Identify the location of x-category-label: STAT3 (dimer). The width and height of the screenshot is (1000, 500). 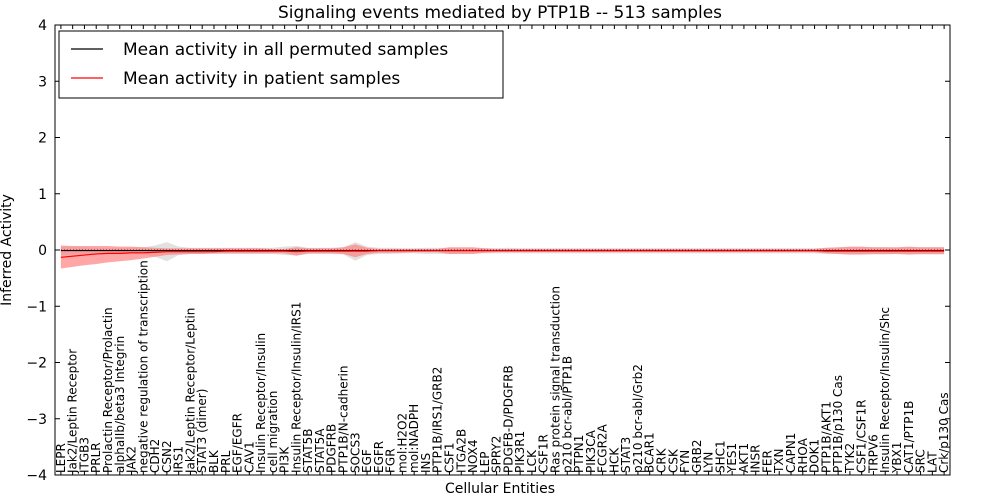
(202, 431).